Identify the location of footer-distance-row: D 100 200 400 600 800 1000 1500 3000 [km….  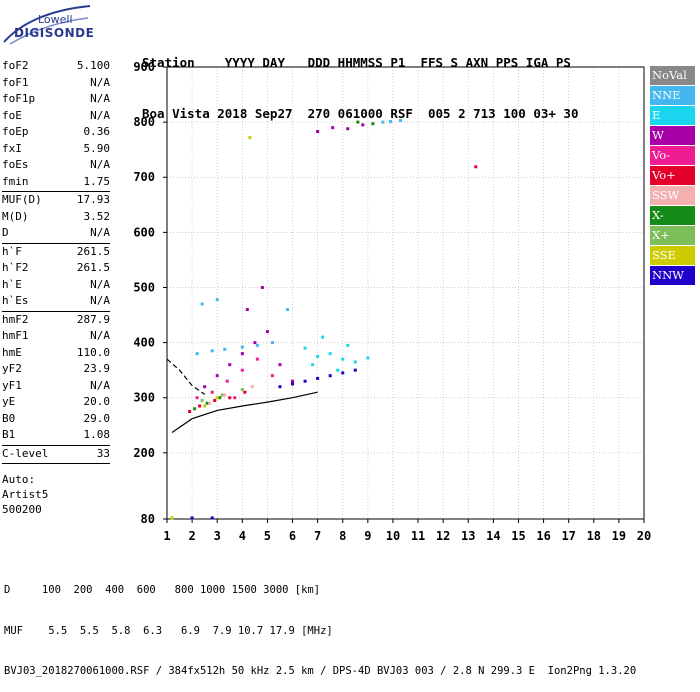
(162, 590).